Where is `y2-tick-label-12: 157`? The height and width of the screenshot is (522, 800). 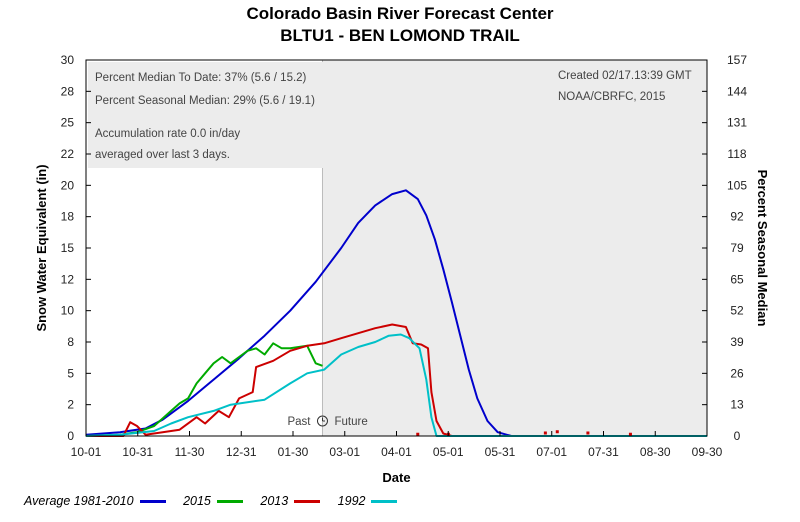 y2-tick-label-12: 157 is located at coordinates (737, 60).